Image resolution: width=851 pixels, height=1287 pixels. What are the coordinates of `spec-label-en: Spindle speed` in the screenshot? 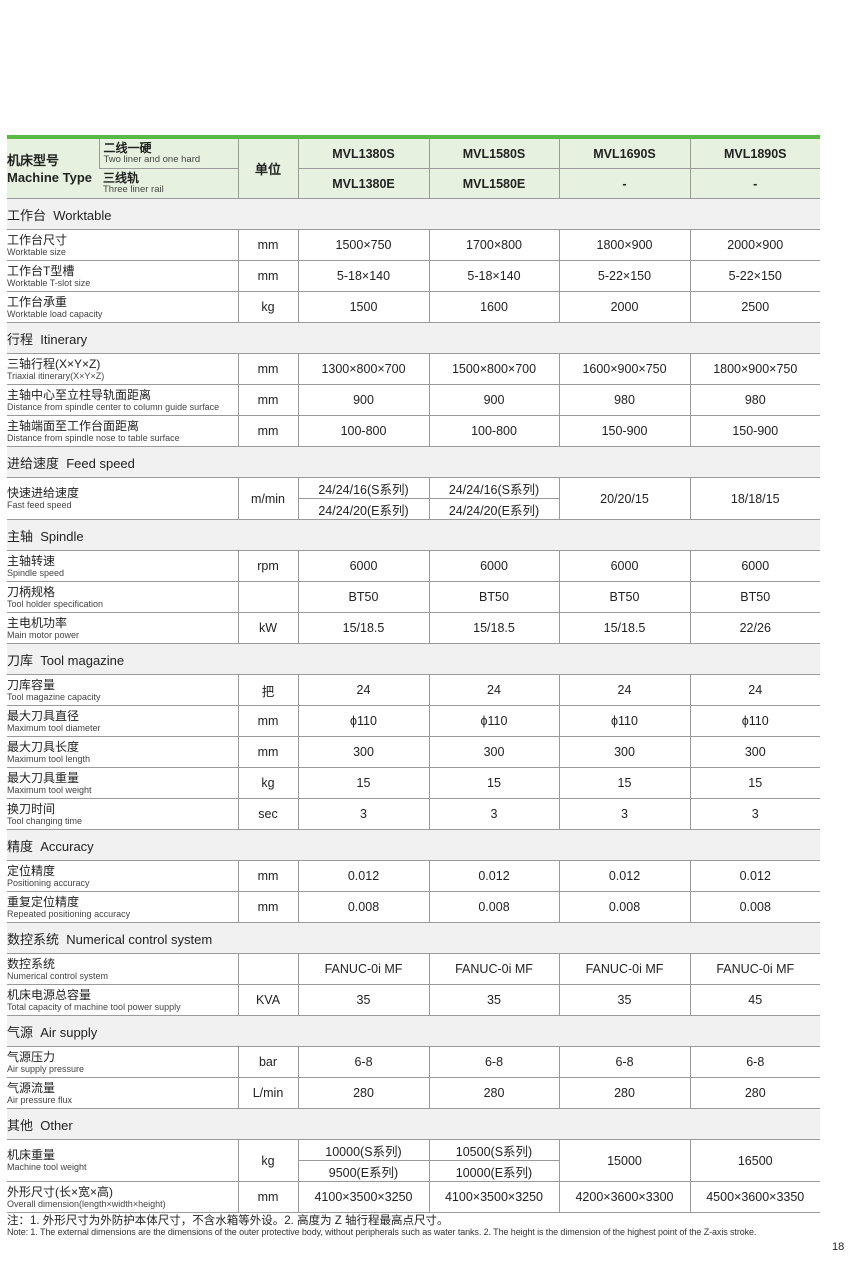 It's located at (36, 572).